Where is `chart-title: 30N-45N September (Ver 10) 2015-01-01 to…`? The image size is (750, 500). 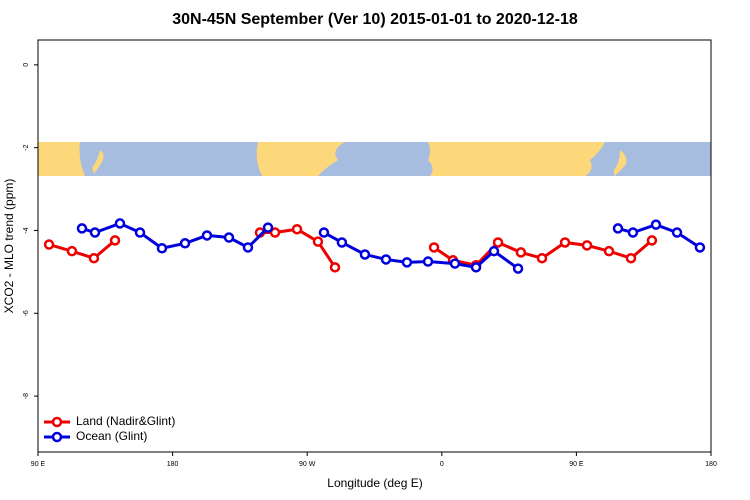
chart-title: 30N-45N September (Ver 10) 2015-01-01 to… is located at coordinates (375, 19).